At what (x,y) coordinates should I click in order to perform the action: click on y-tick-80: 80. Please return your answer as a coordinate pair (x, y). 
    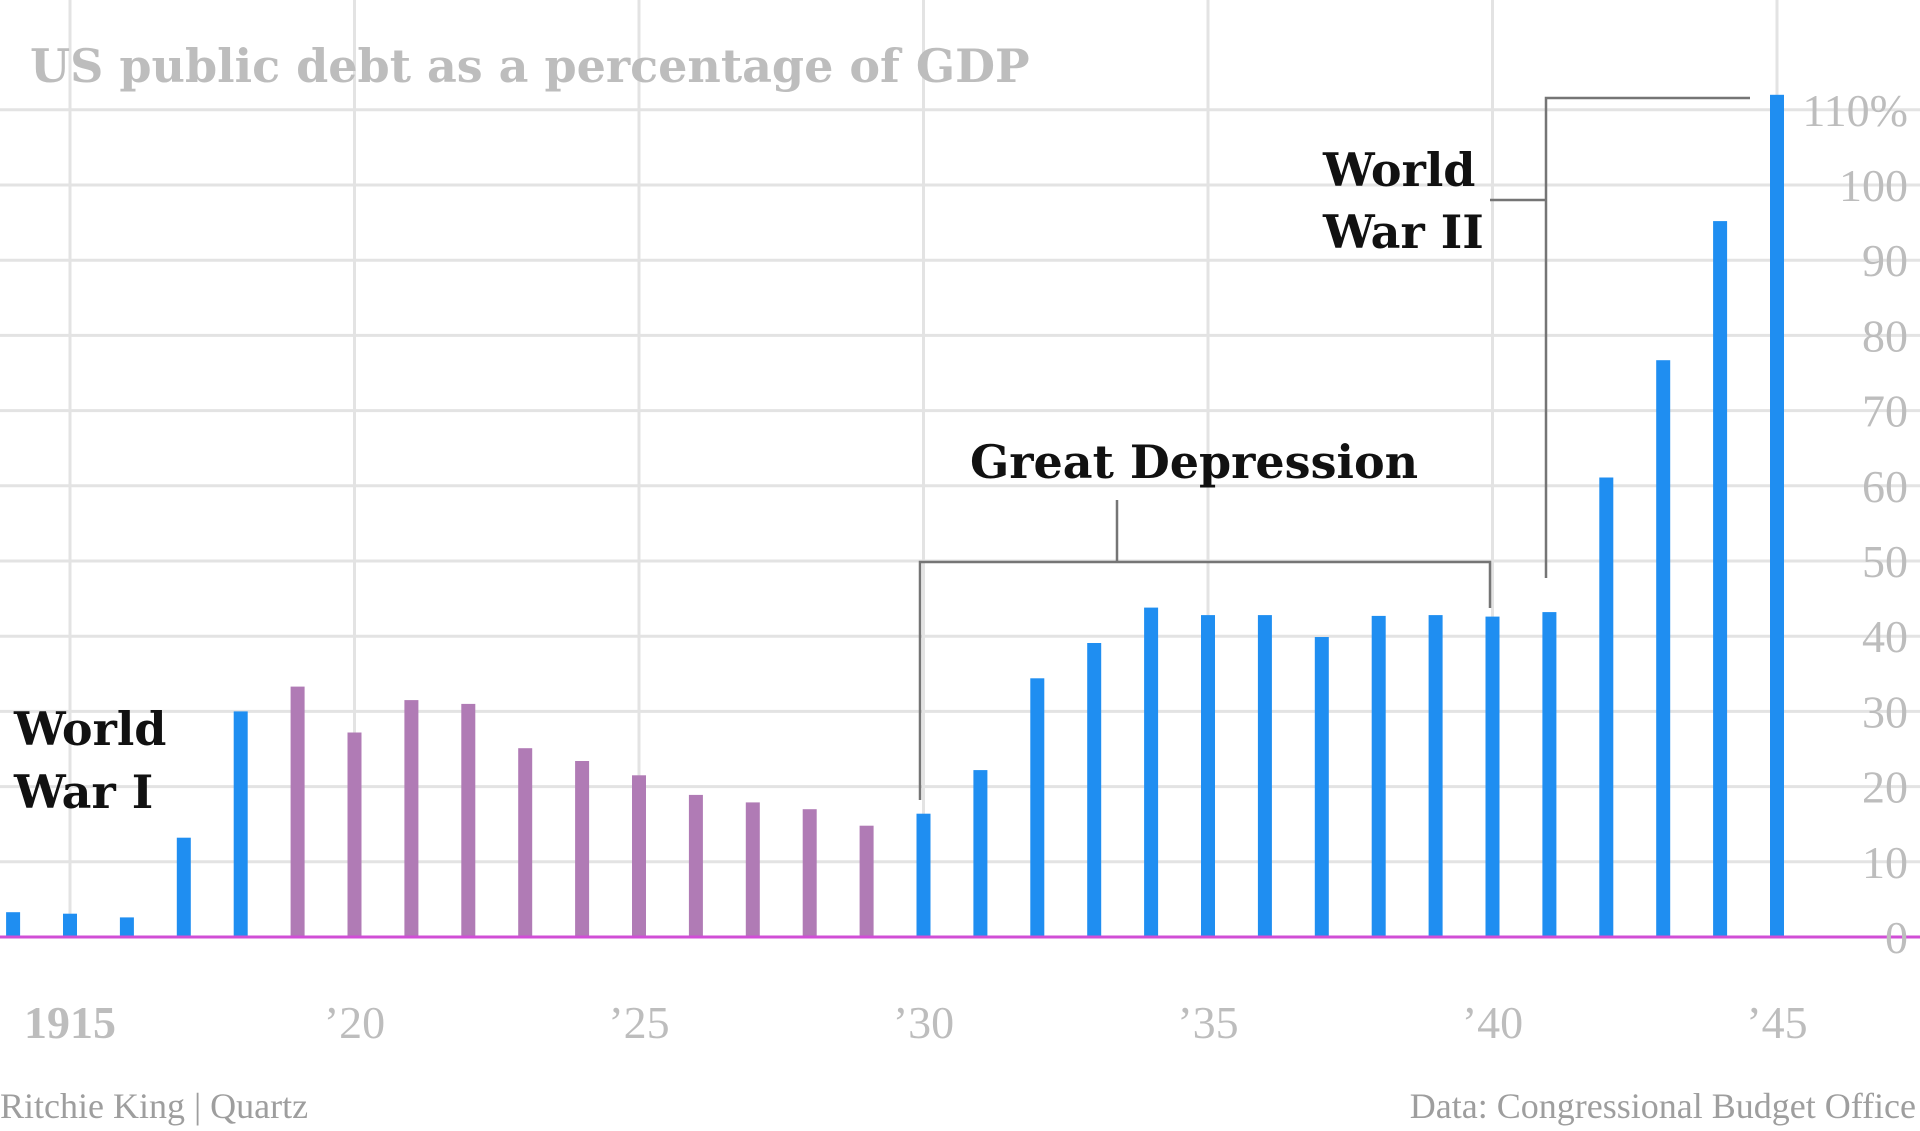
    Looking at the image, I should click on (1885, 335).